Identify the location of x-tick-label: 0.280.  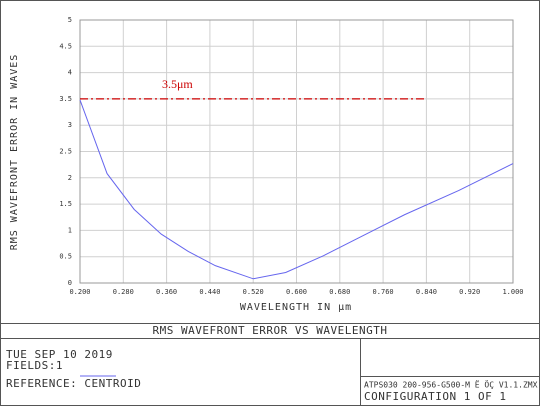
(123, 292).